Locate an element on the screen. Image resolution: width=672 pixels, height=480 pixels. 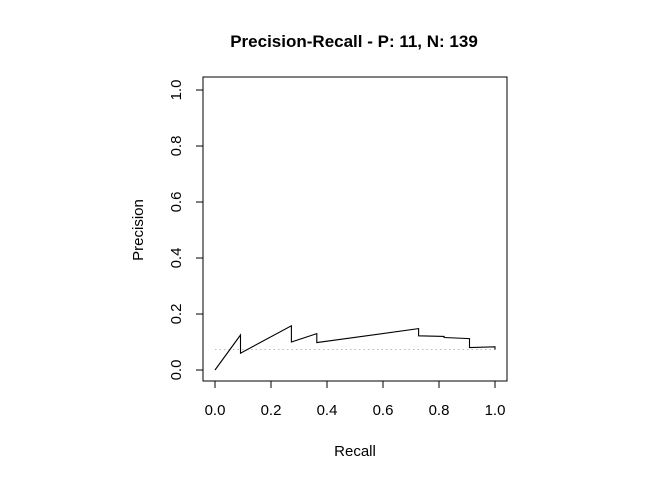
pr-curve is located at coordinates (355, 347).